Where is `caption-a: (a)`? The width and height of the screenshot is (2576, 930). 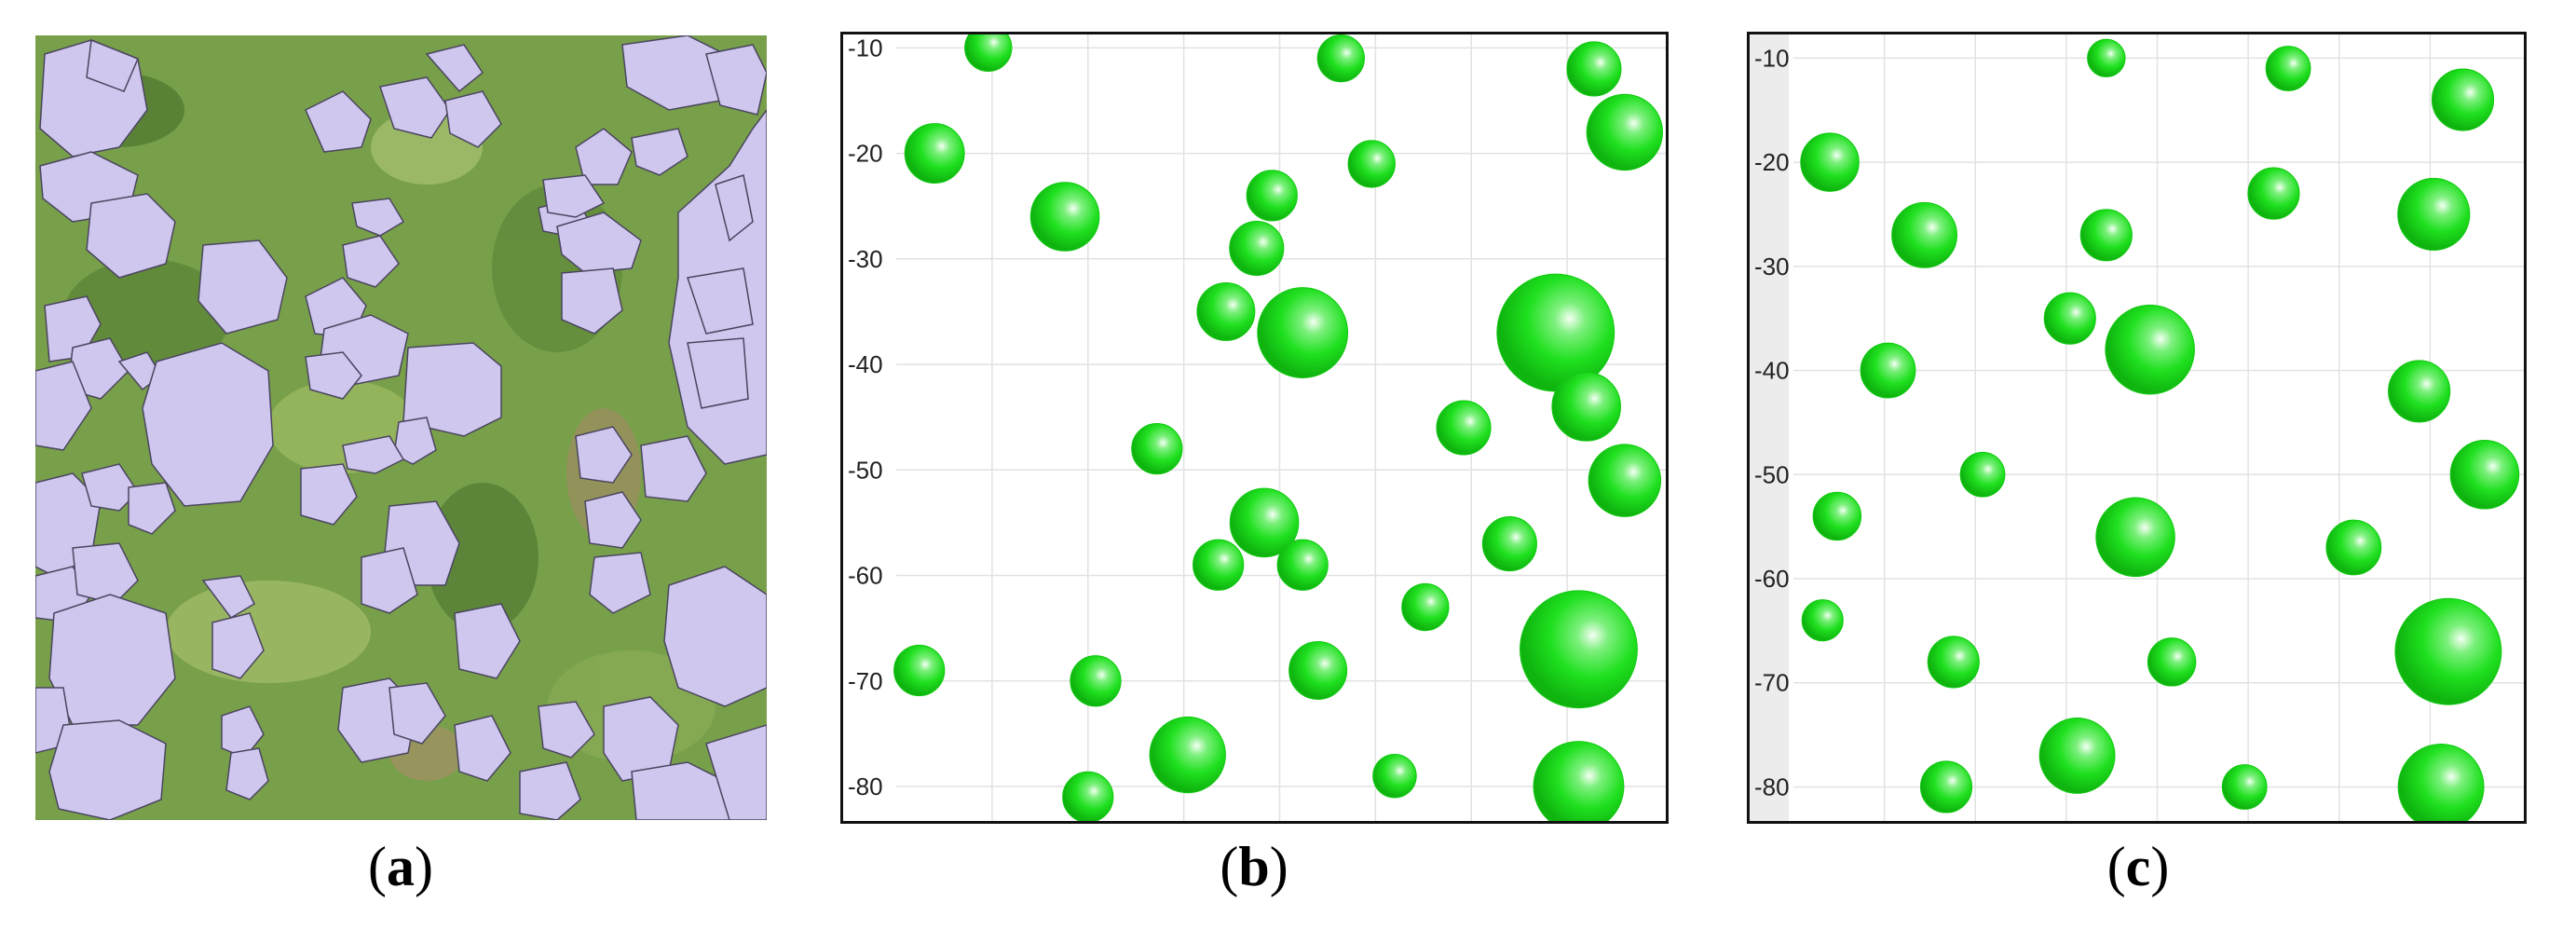 caption-a: (a) is located at coordinates (400, 866).